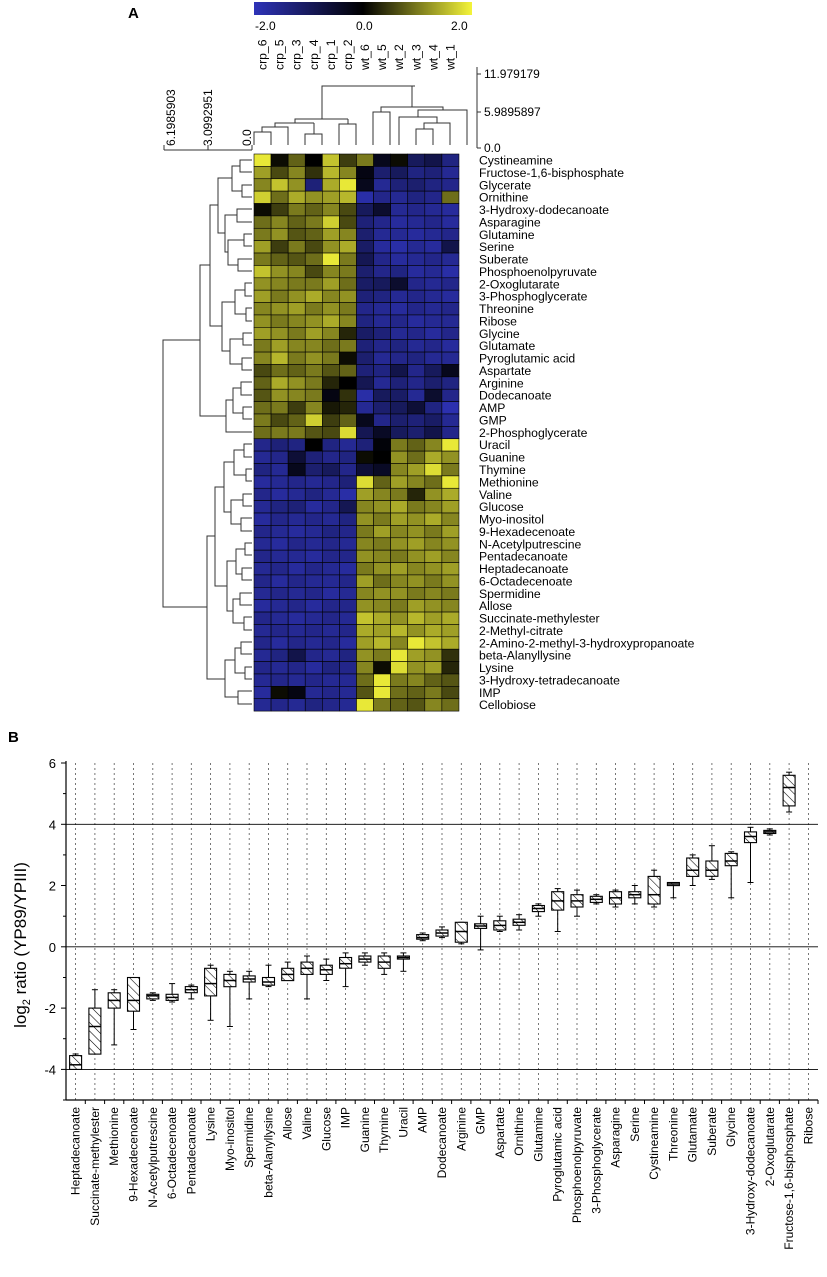 The height and width of the screenshot is (1277, 827). I want to click on column-dendrogram-wt-branch, so click(420, 115).